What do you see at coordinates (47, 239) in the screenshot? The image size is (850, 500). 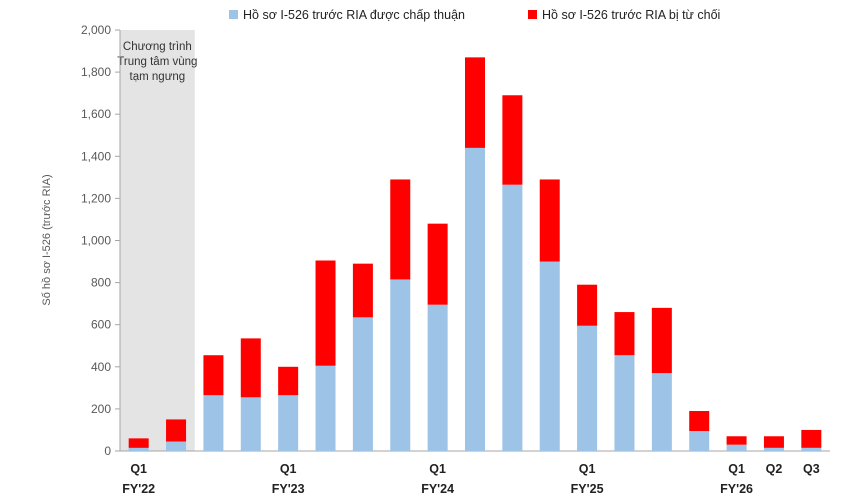 I see `y-axis-title: Số hồ sơ I-526 (trước RIA)` at bounding box center [47, 239].